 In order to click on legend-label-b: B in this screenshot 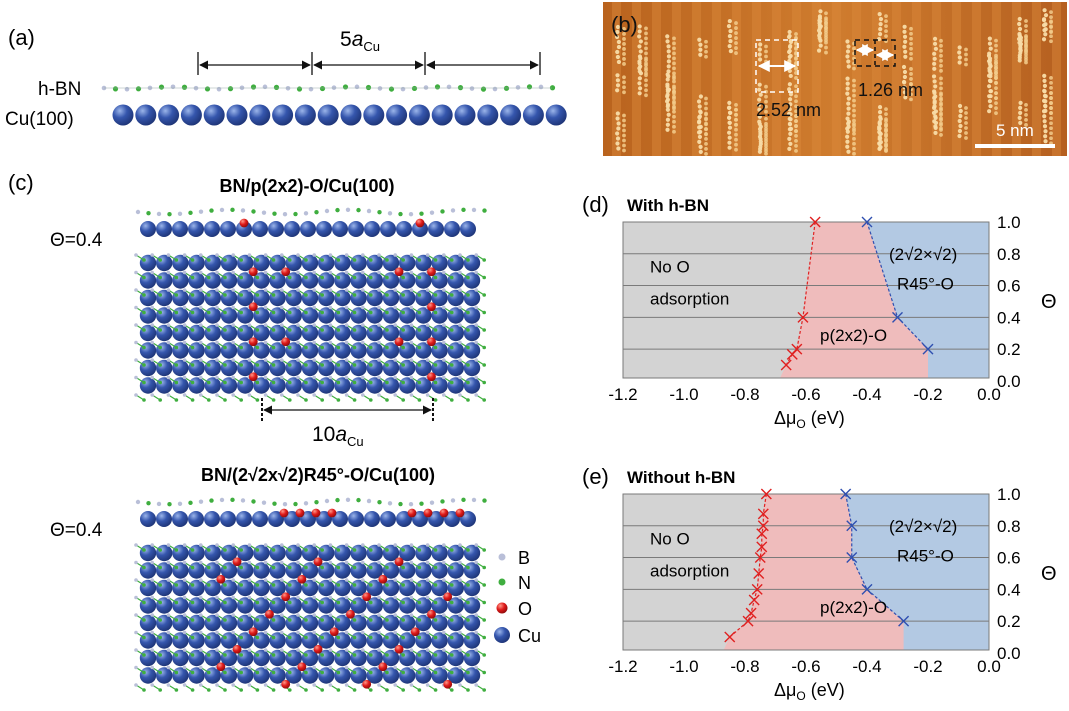, I will do `click(524, 558)`.